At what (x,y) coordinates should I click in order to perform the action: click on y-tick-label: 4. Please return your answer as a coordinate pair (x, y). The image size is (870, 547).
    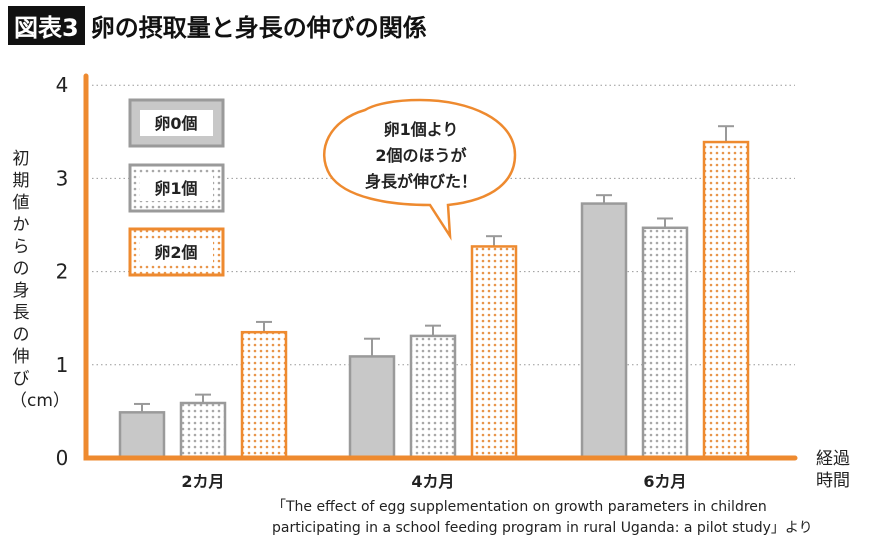
    Looking at the image, I should click on (62, 85).